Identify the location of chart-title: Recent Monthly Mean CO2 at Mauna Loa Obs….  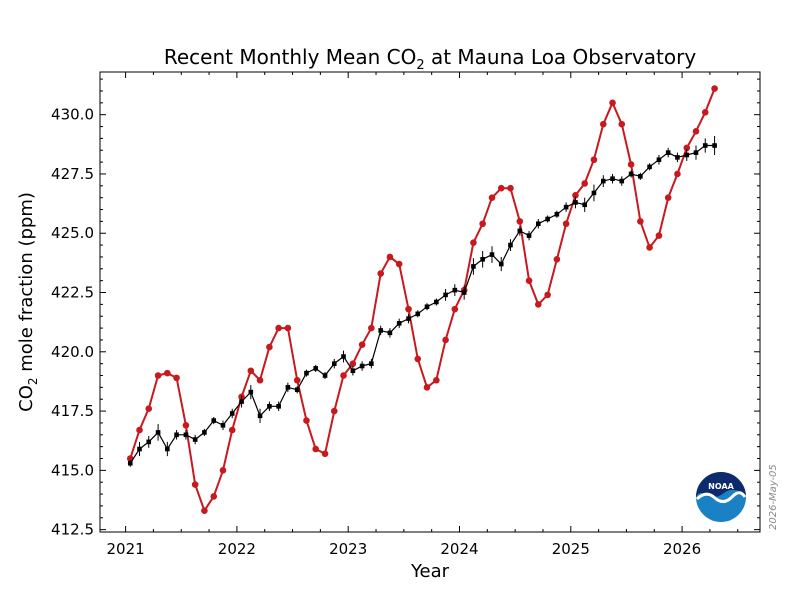
(430, 59).